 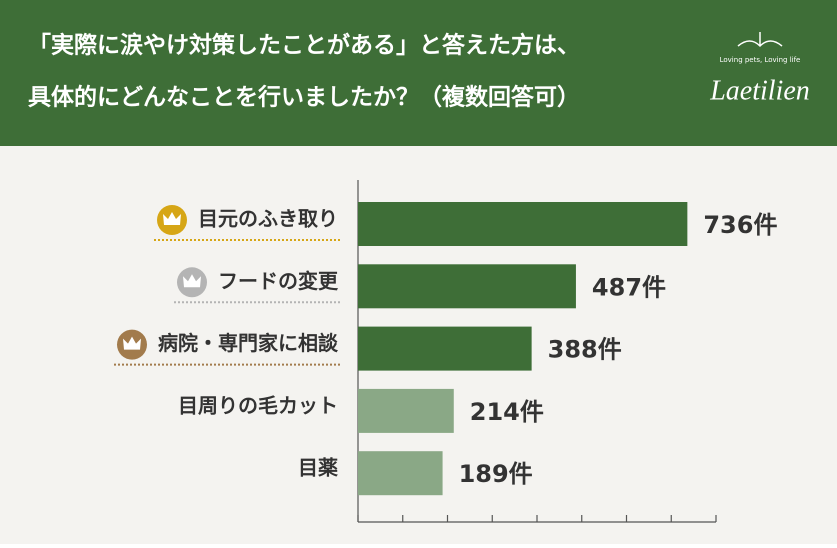 I want to click on category-label: フードの変更, so click(x=278, y=281).